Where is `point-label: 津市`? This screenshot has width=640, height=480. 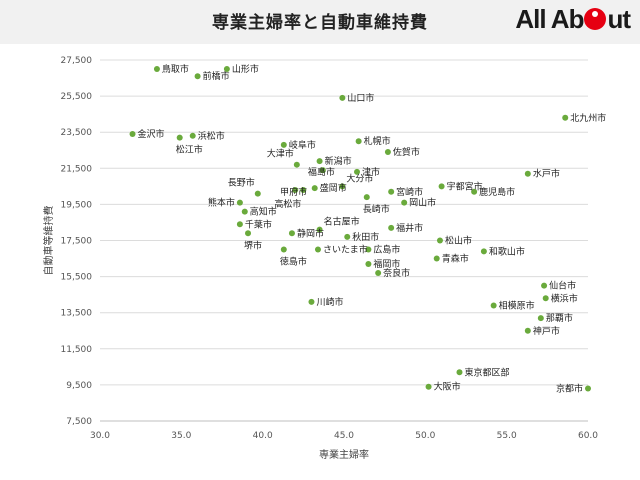 point-label: 津市 is located at coordinates (371, 172).